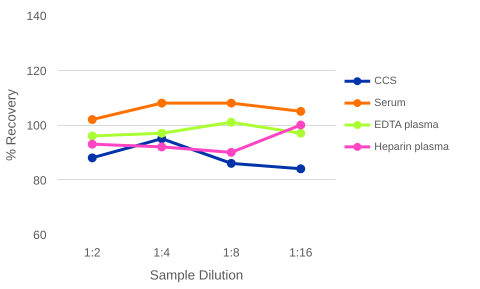  What do you see at coordinates (411, 146) in the screenshot?
I see `legend-label: Heparin plasma` at bounding box center [411, 146].